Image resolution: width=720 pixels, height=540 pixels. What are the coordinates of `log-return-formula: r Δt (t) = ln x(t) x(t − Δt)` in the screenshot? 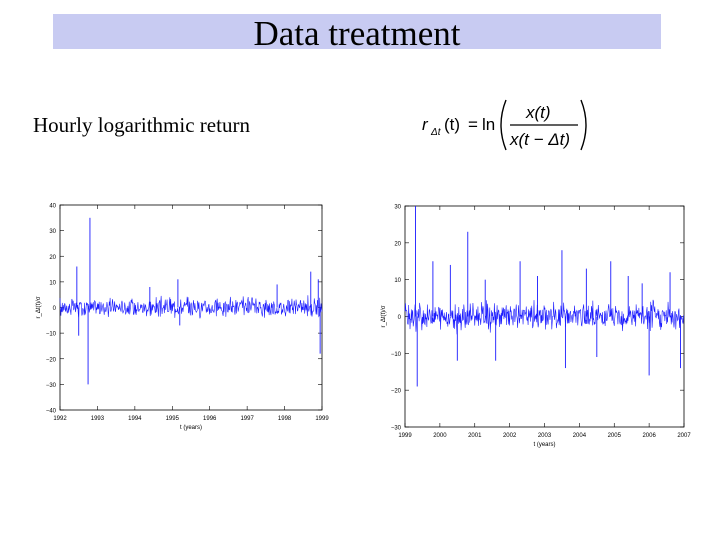 It's located at (504, 125).